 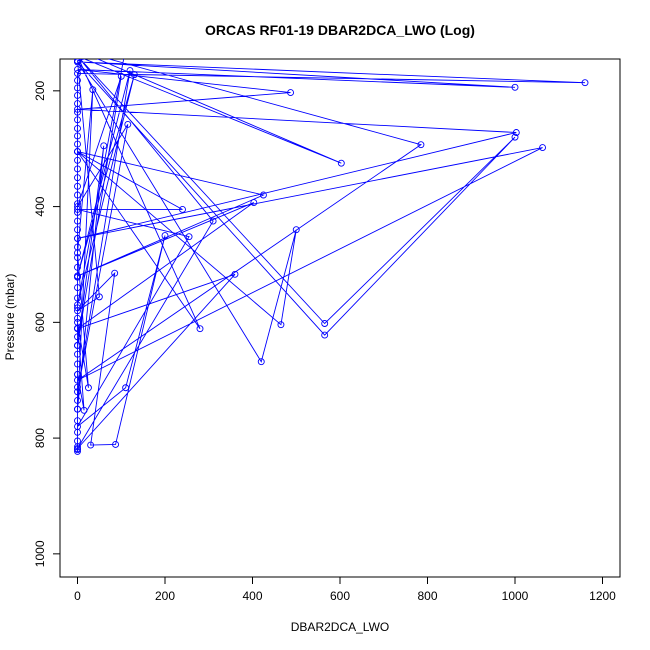 What do you see at coordinates (40, 553) in the screenshot?
I see `y-tick-label: 1000` at bounding box center [40, 553].